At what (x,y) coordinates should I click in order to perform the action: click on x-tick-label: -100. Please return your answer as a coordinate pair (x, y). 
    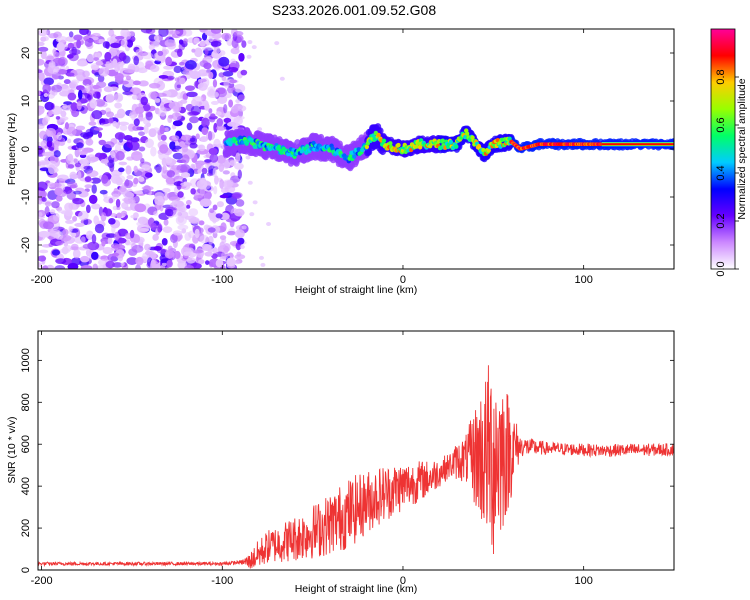
    Looking at the image, I should click on (222, 280).